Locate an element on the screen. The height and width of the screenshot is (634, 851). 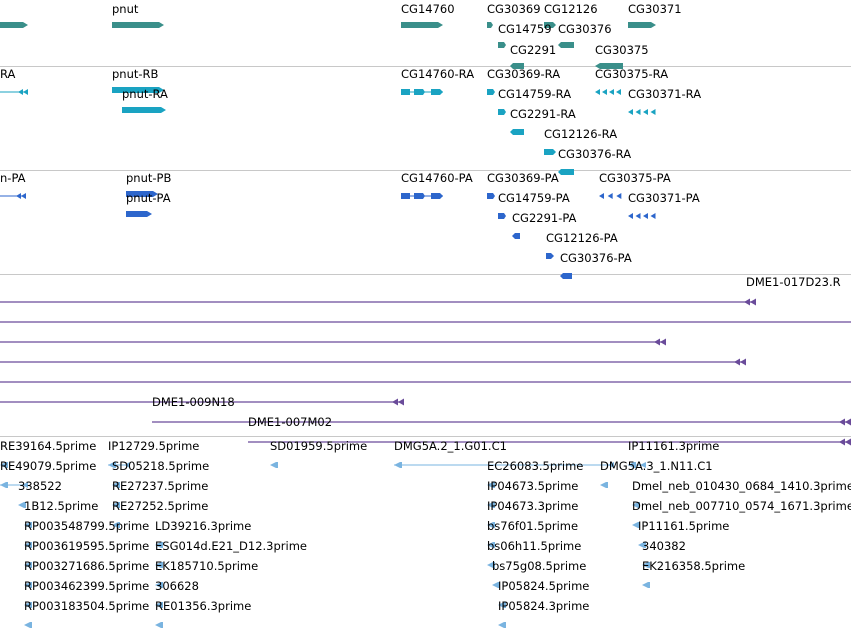
feature-label: DME1-009N18 is located at coordinates (193, 402).